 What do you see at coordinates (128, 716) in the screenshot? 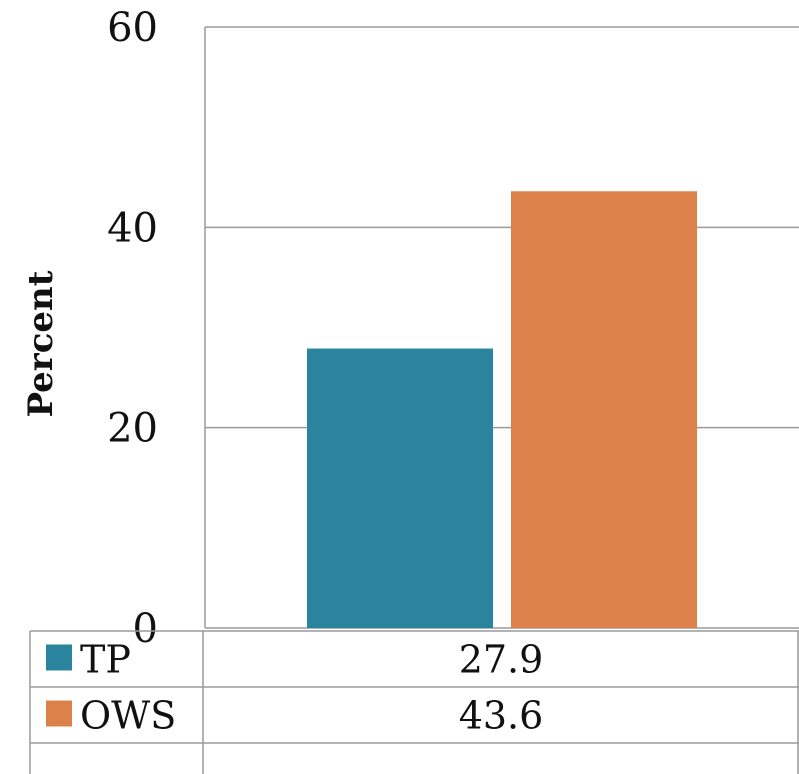
I see `legend-label: OWS` at bounding box center [128, 716].